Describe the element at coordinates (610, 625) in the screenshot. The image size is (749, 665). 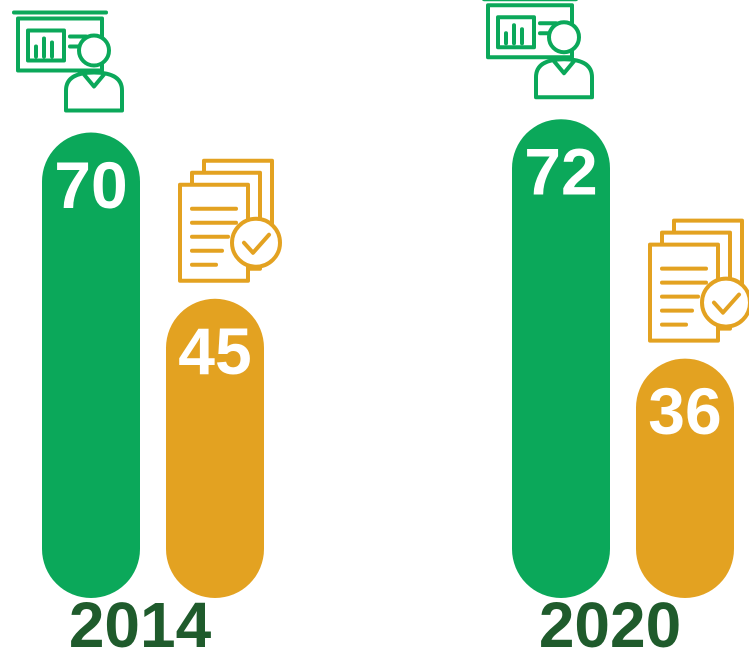
I see `category-label: 2020` at that location.